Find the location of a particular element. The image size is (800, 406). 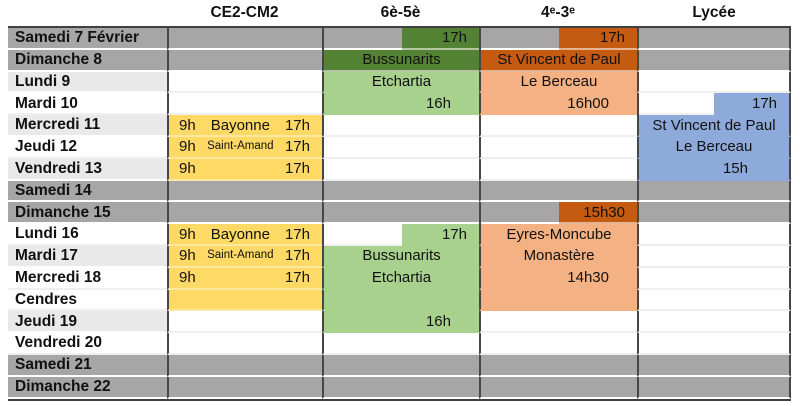

cell-text: Monastère is located at coordinates (559, 256).